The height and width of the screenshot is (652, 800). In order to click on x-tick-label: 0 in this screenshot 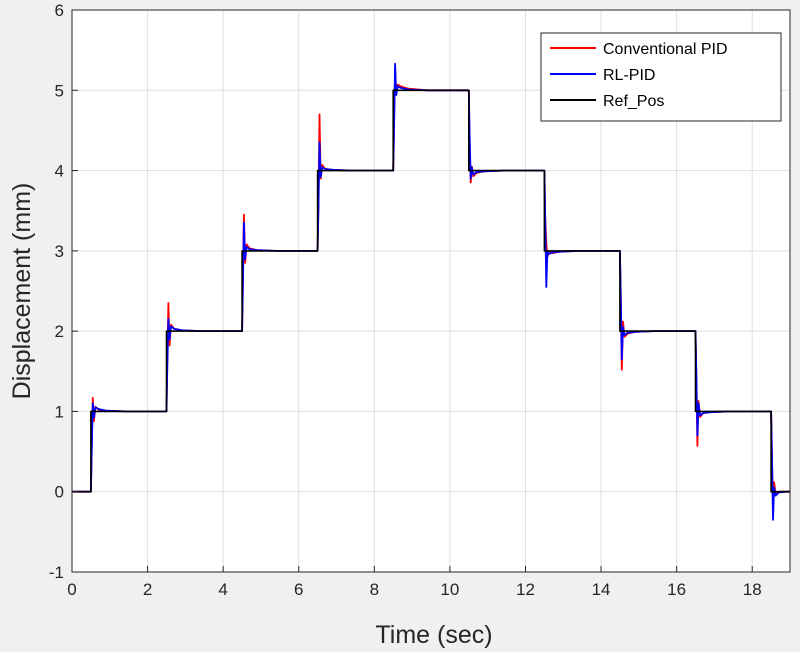, I will do `click(71, 589)`.